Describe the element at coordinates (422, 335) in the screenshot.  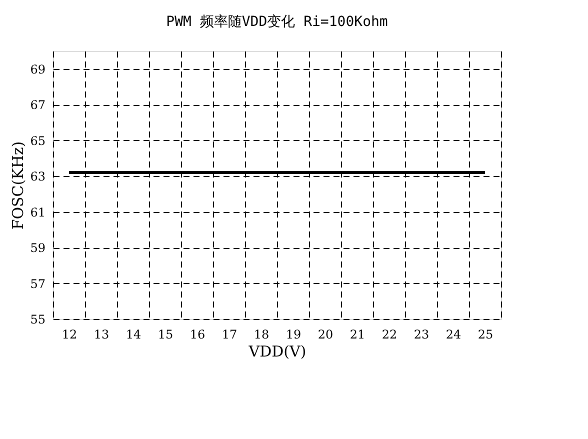
I see `x-tick-label: 23` at that location.